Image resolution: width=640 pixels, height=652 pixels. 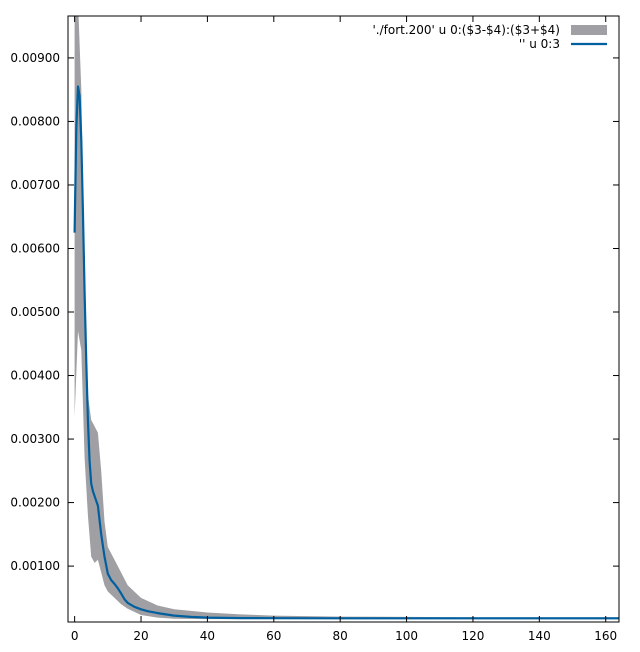 What do you see at coordinates (35, 58) in the screenshot?
I see `y-tick-label: 0.00900` at bounding box center [35, 58].